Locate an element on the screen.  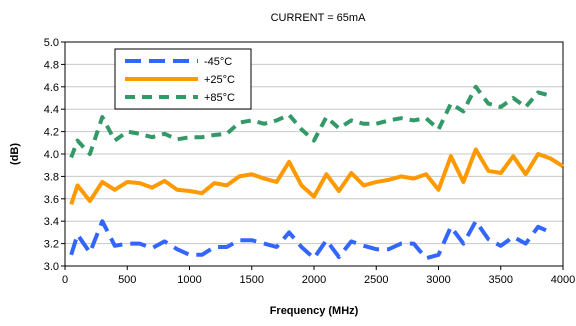
y-tick-label: 4.8 is located at coordinates (51, 65).